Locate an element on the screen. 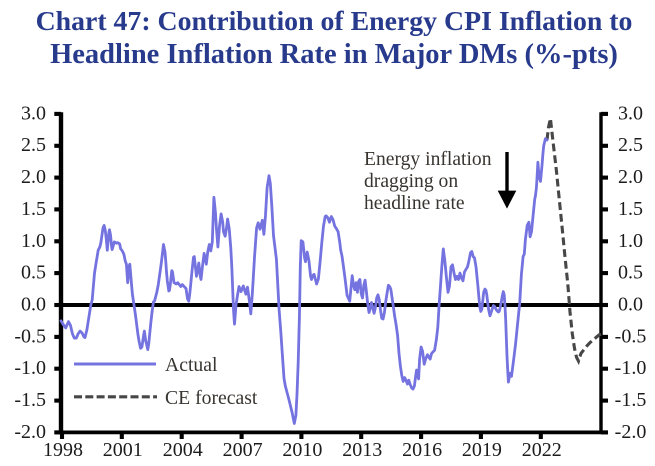 This screenshot has height=466, width=655. svg-text: dragging on is located at coordinates (411, 181).